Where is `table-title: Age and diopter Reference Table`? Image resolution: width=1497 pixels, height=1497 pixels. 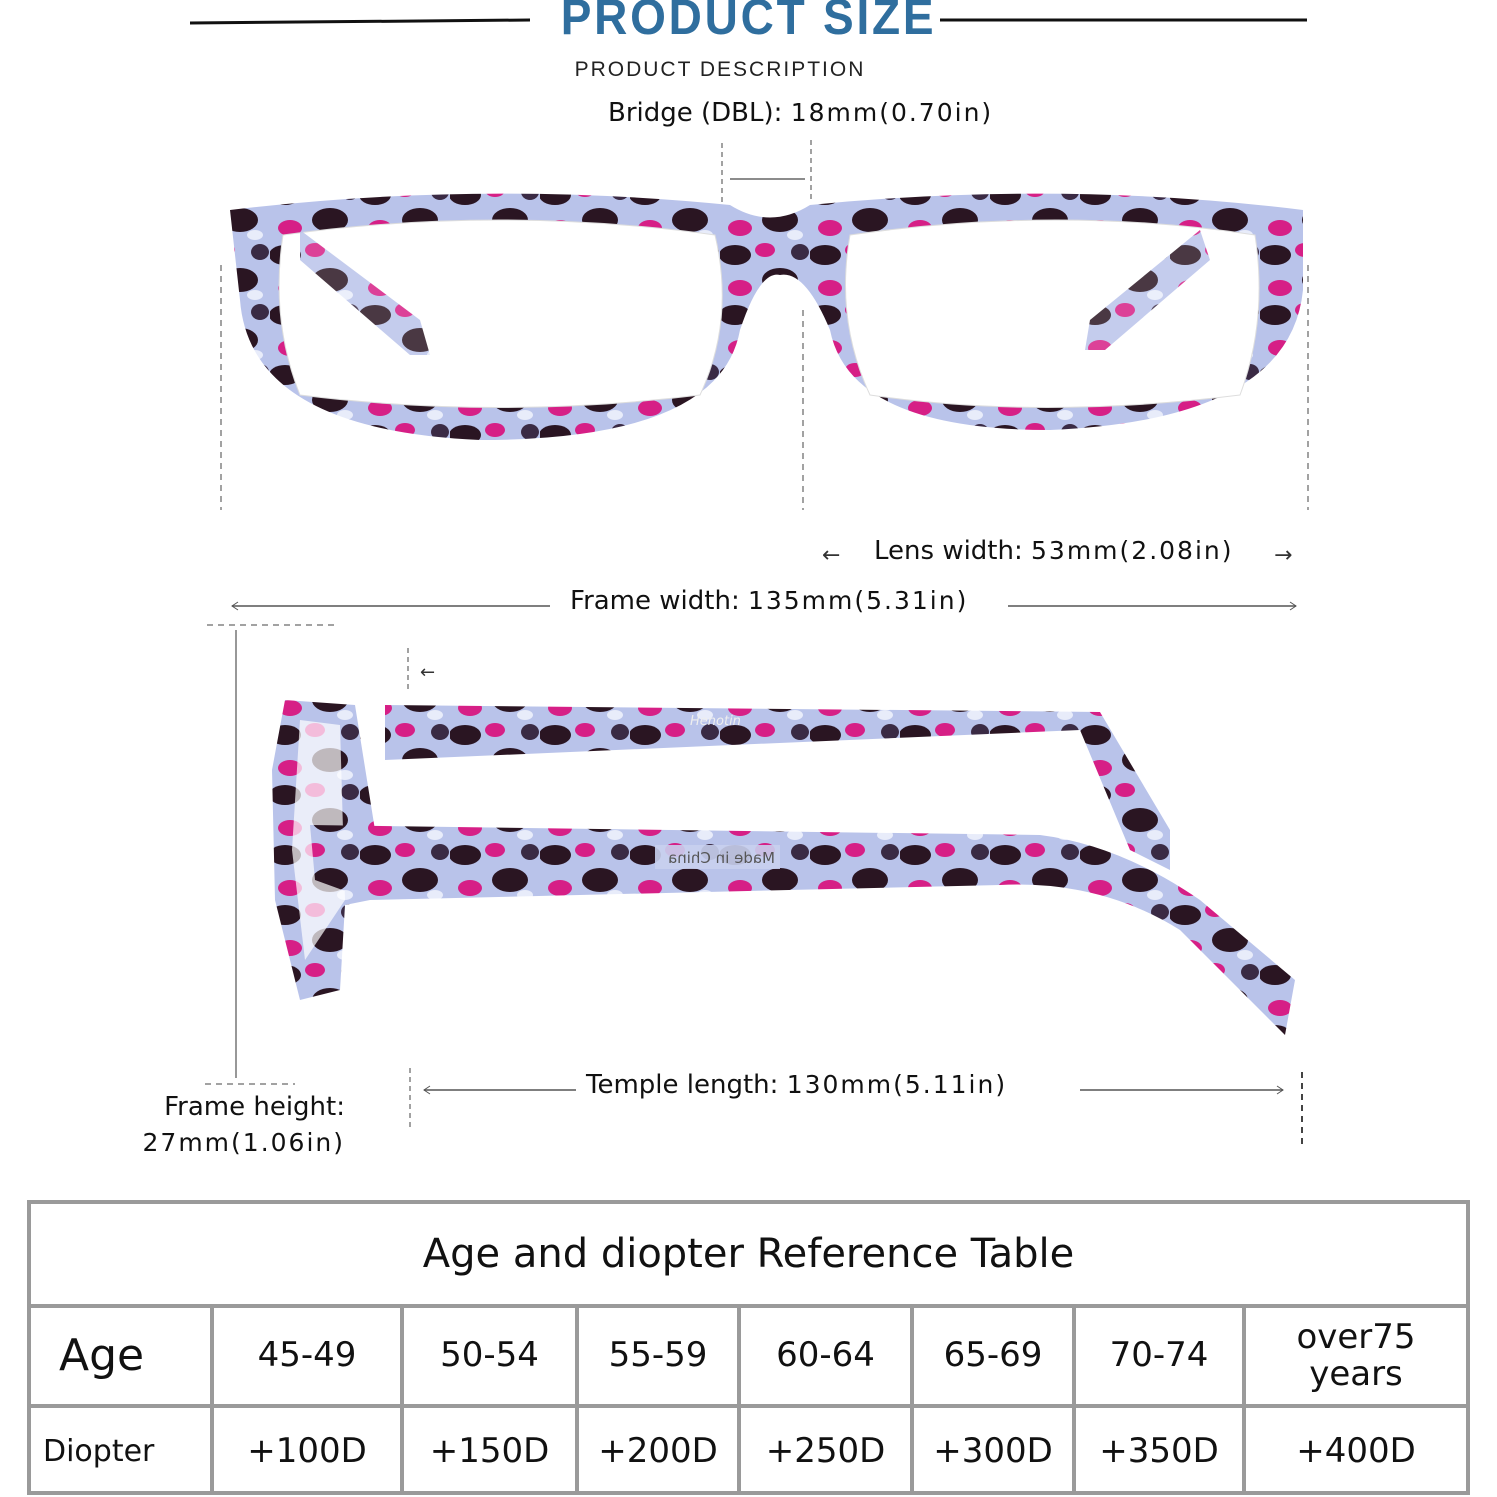
table-title: Age and diopter Reference Table is located at coordinates (748, 1254).